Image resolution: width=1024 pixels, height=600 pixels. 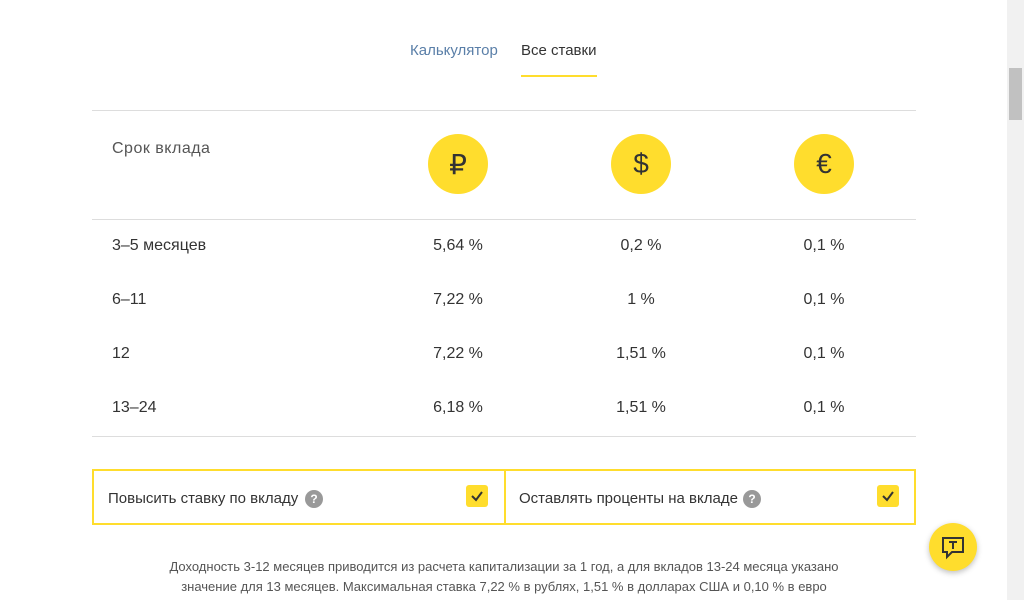 I want to click on term-label: 3–5 месяцев, so click(x=159, y=245).